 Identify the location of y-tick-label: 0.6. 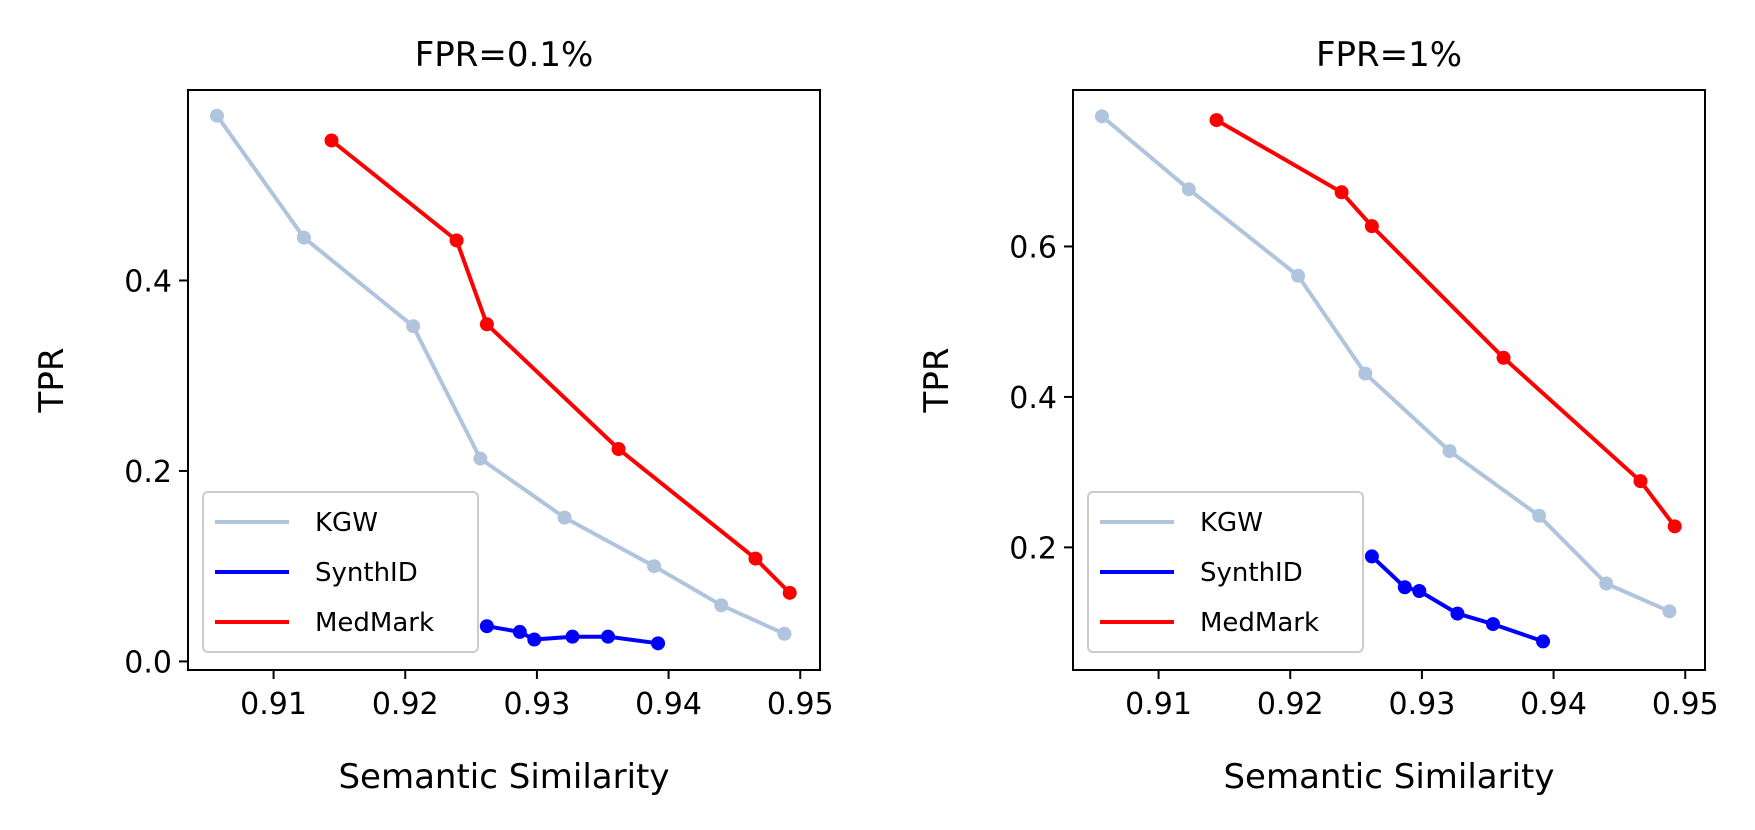
(1033, 247).